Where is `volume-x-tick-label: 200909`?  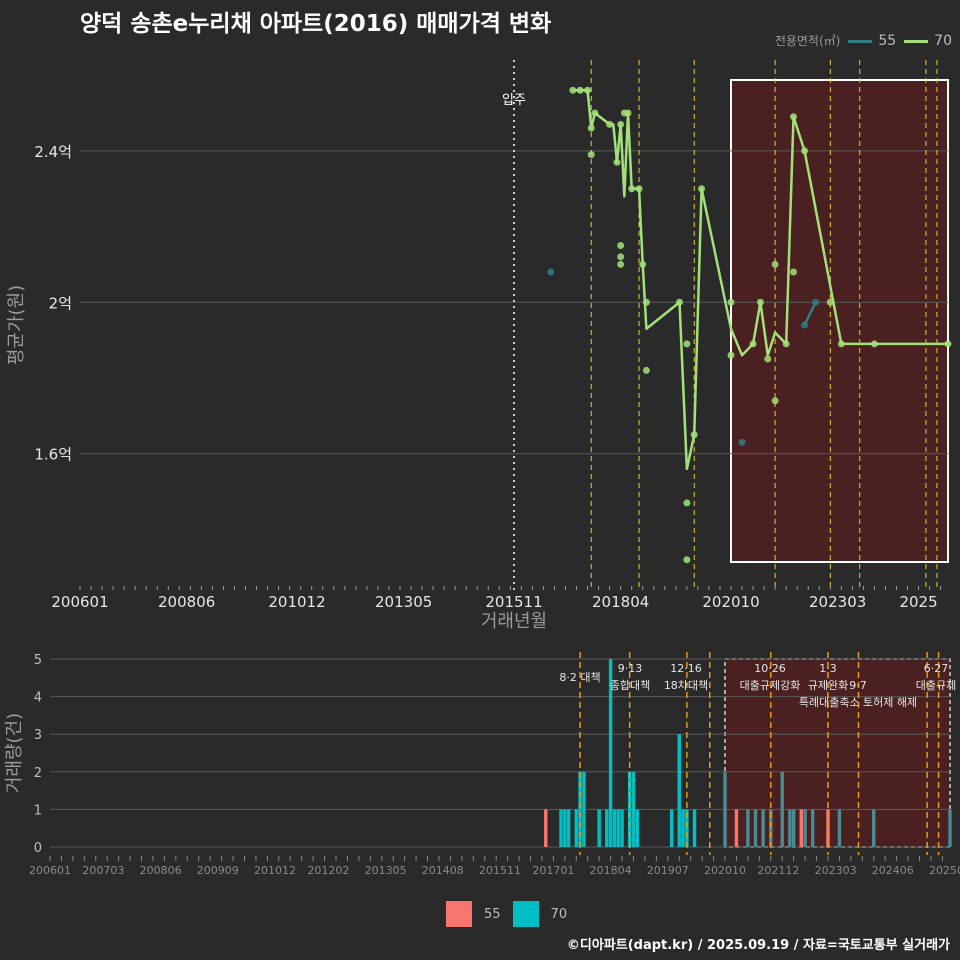
volume-x-tick-label: 200909 is located at coordinates (218, 870).